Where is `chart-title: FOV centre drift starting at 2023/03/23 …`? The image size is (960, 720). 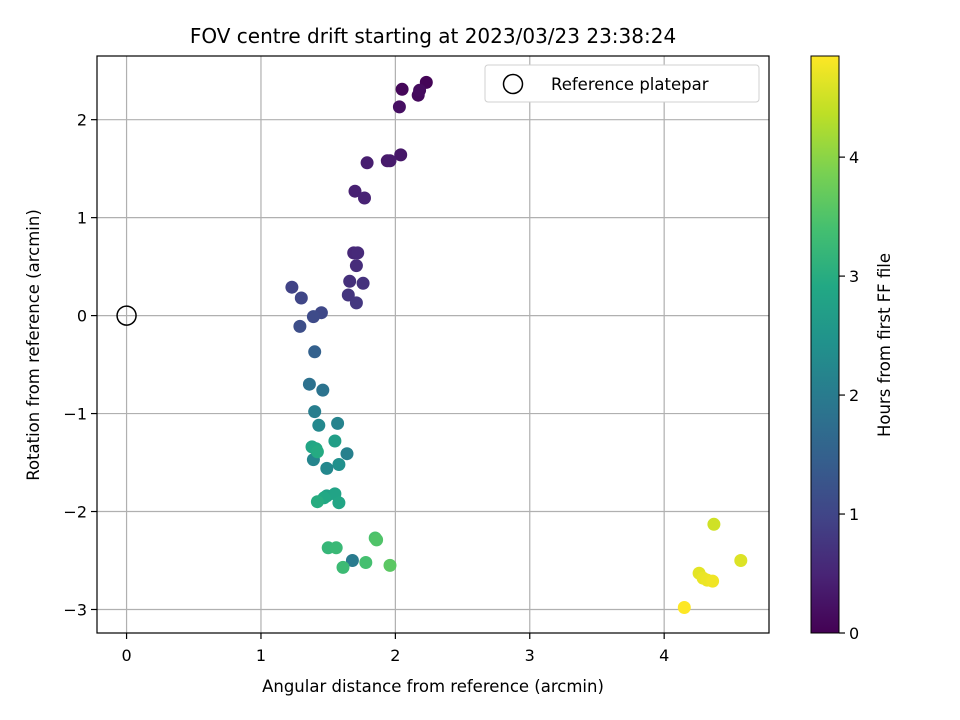 chart-title: FOV centre drift starting at 2023/03/23 … is located at coordinates (433, 36).